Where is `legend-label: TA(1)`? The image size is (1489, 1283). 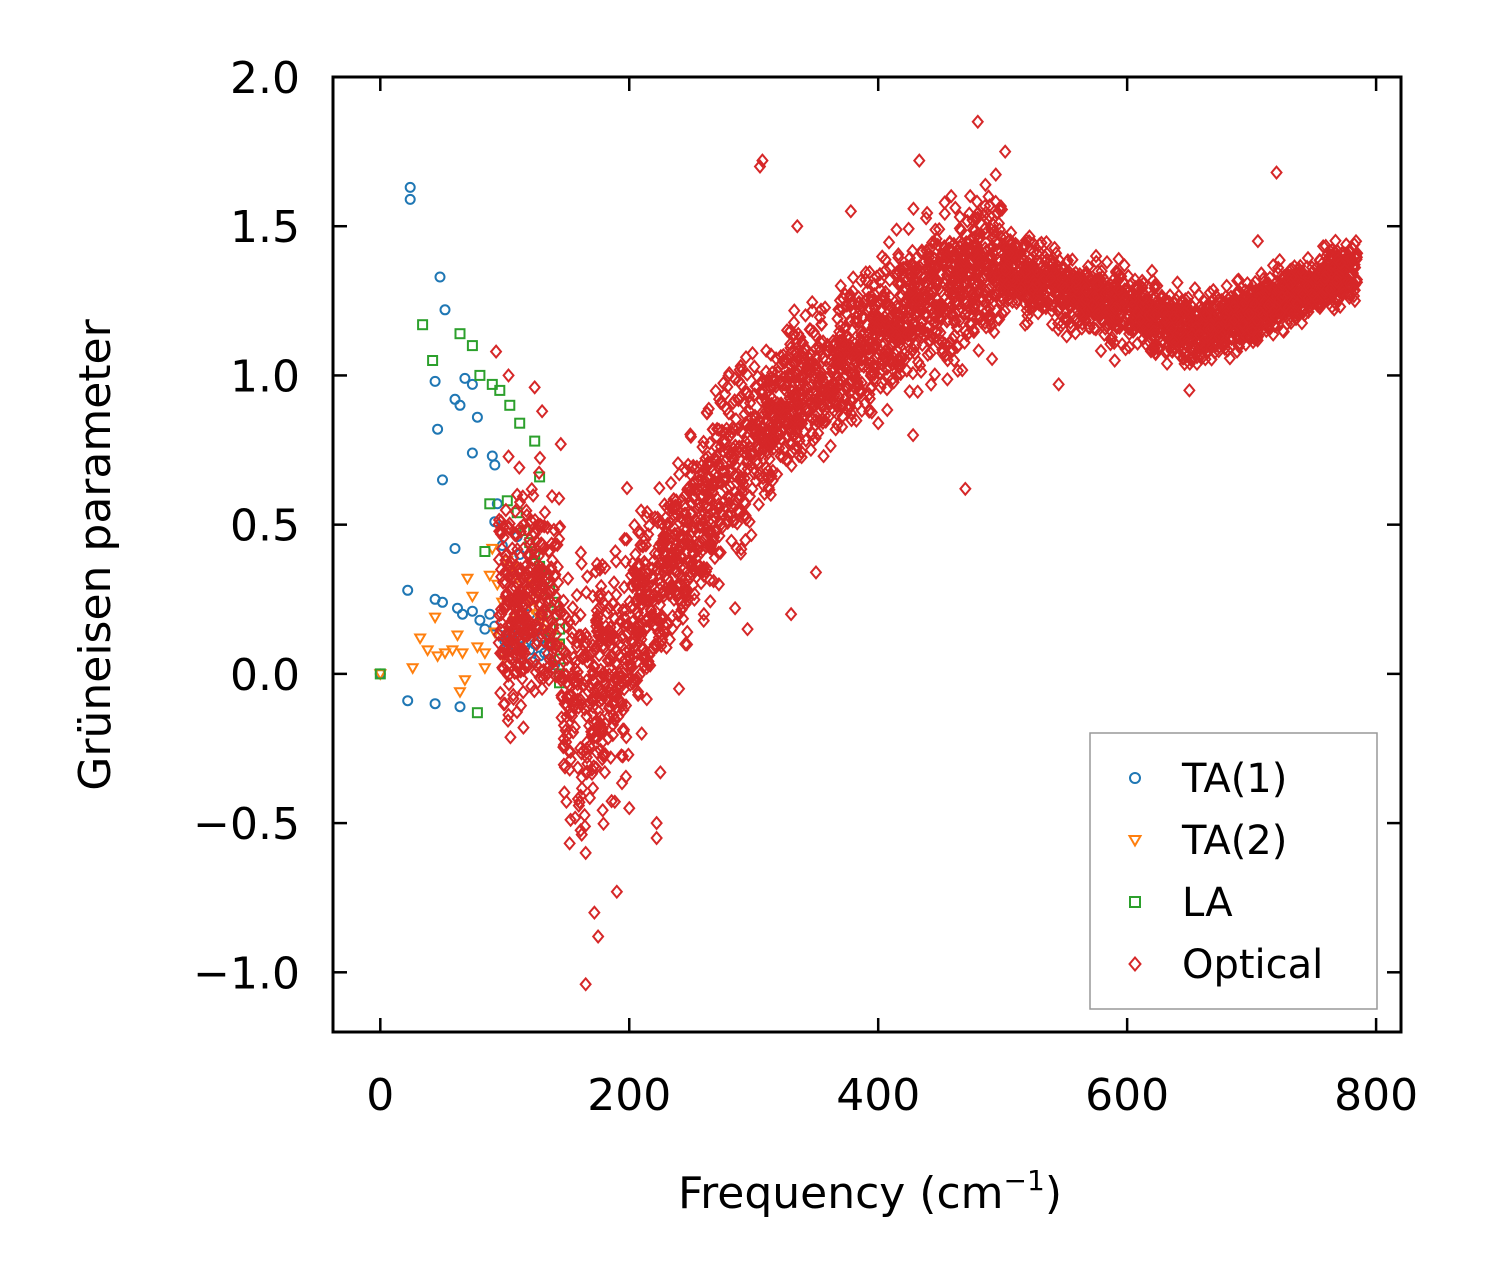
legend-label: TA(1) is located at coordinates (1234, 779).